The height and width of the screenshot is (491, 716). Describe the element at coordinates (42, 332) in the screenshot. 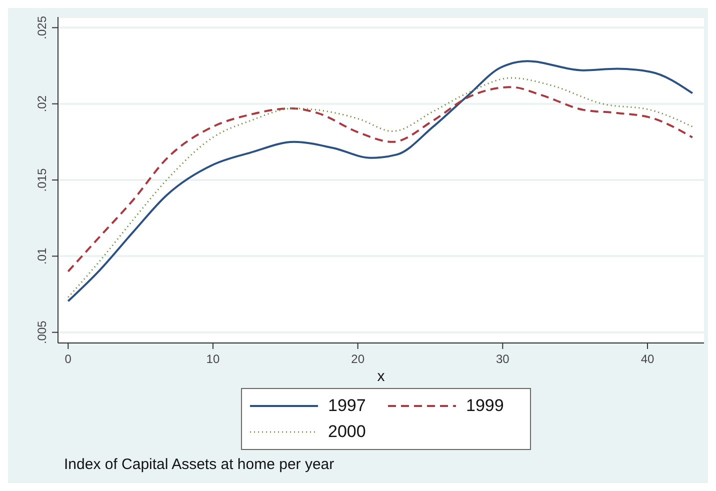

I see `y-tick-label: .005` at that location.